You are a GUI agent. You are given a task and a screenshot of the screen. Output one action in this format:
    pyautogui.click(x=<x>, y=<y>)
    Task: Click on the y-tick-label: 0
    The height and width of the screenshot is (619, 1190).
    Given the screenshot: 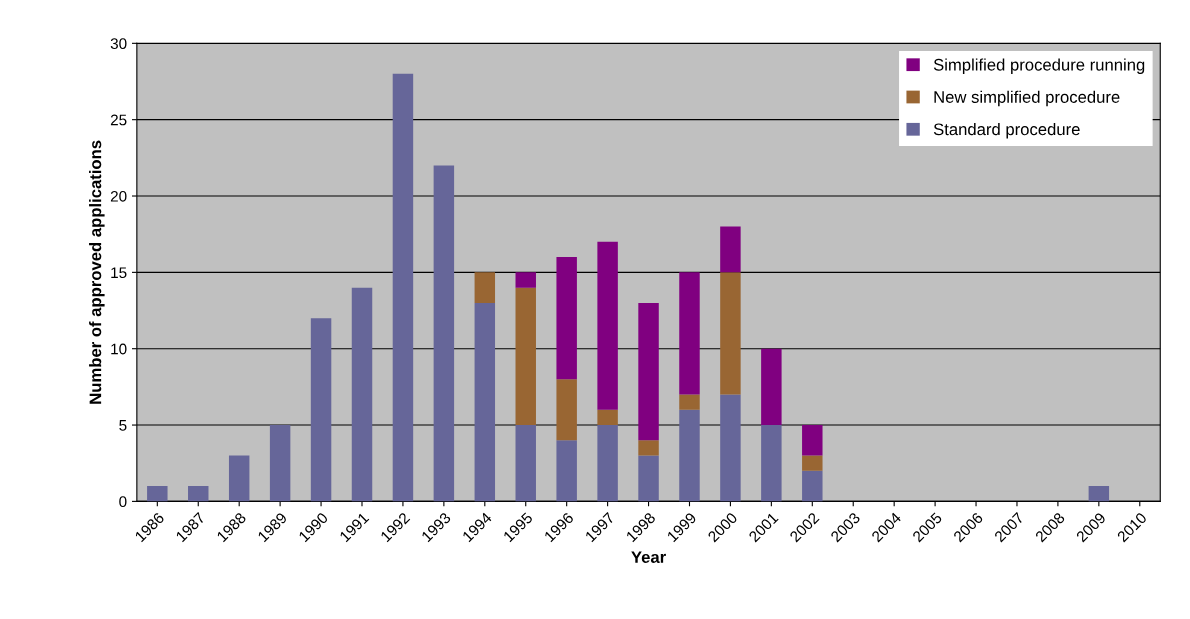 What is the action you would take?
    pyautogui.click(x=123, y=502)
    